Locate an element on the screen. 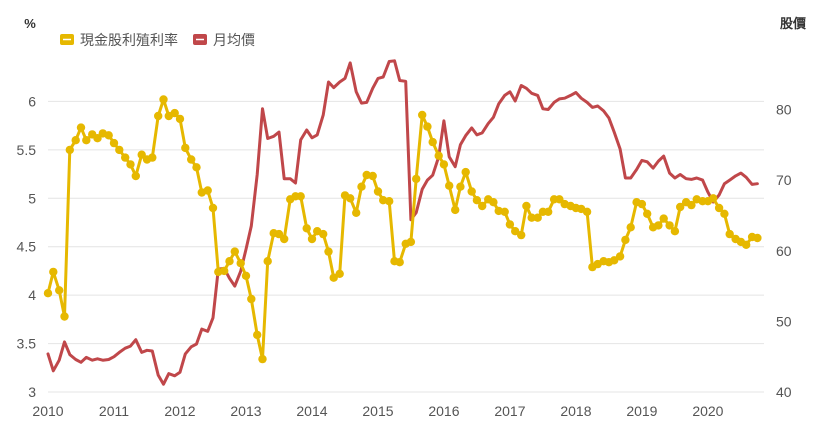  legend-item-yield: 現金股利殖利率 is located at coordinates (119, 40).